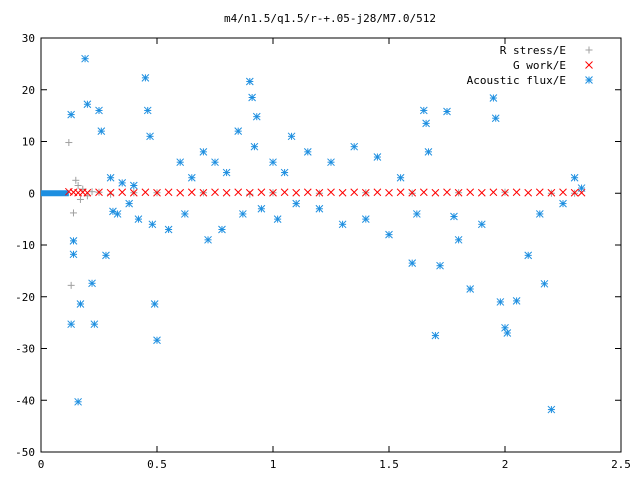  I want to click on y-tick-label: 20, so click(28, 90).